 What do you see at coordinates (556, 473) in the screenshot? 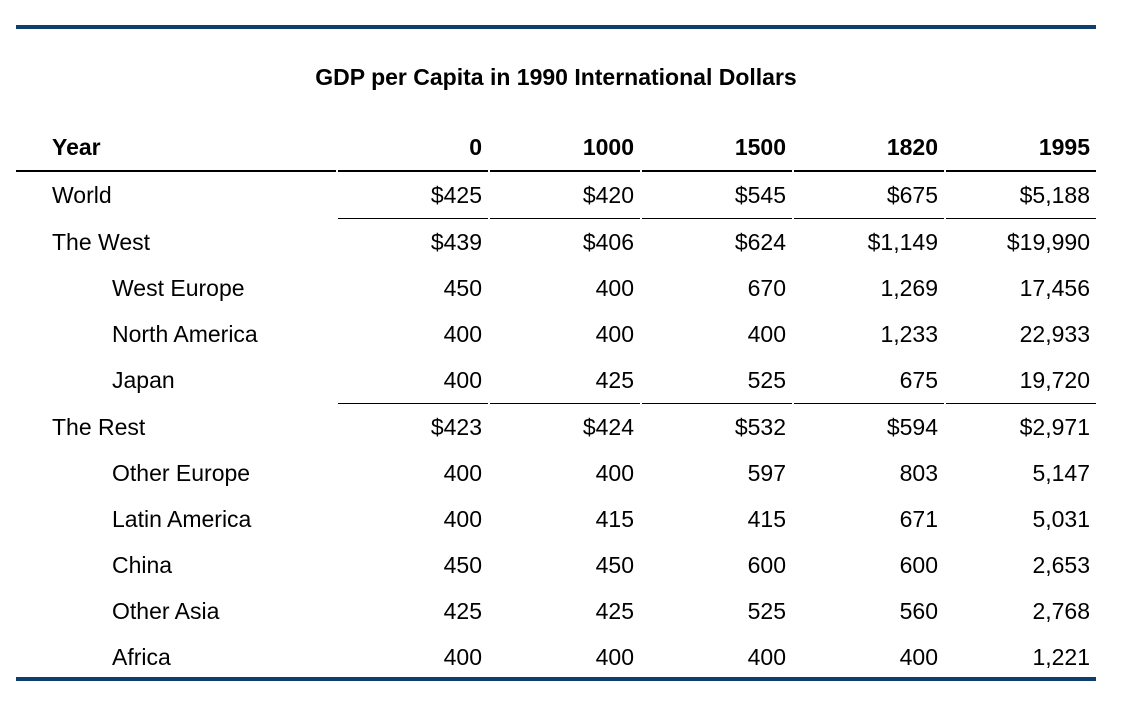
I see `table-row: Other Europe 400 400 597 803 5,147` at bounding box center [556, 473].